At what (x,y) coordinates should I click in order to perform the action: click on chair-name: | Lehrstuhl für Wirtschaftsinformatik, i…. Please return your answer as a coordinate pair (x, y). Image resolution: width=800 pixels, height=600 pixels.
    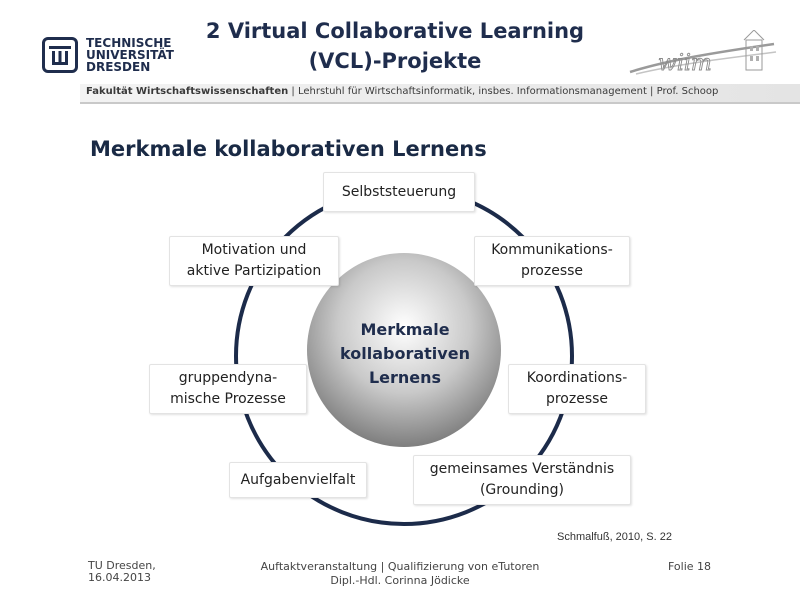
    Looking at the image, I should click on (503, 91).